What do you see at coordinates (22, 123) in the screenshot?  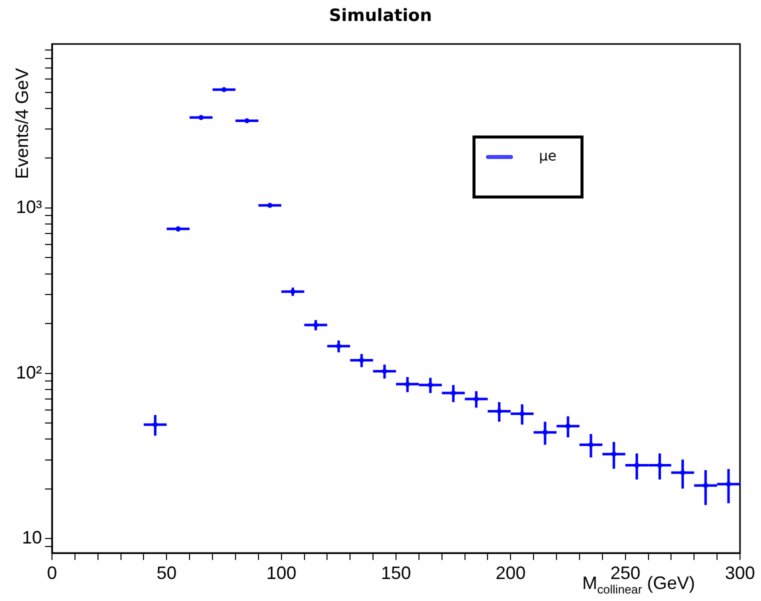 I see `y-axis-title: Events/4 GeV` at bounding box center [22, 123].